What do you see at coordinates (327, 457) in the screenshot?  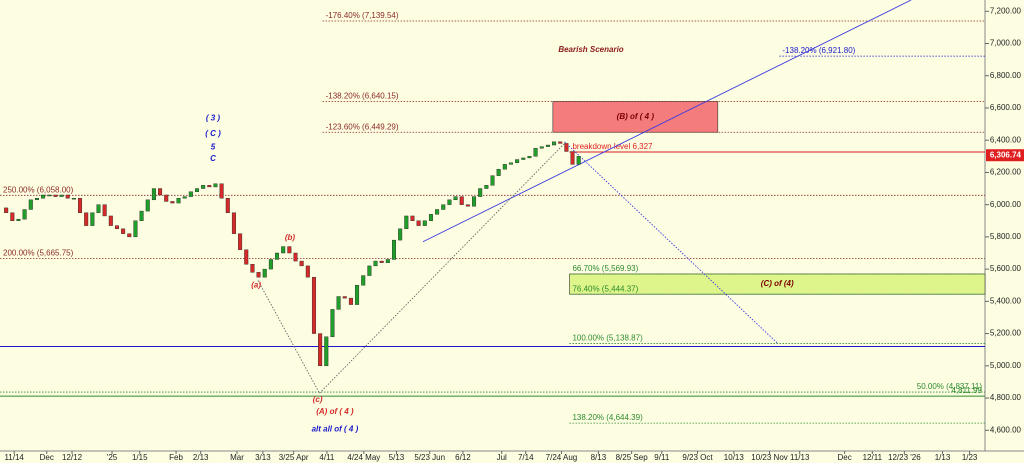 I see `x-tick-label: 4/11` at bounding box center [327, 457].